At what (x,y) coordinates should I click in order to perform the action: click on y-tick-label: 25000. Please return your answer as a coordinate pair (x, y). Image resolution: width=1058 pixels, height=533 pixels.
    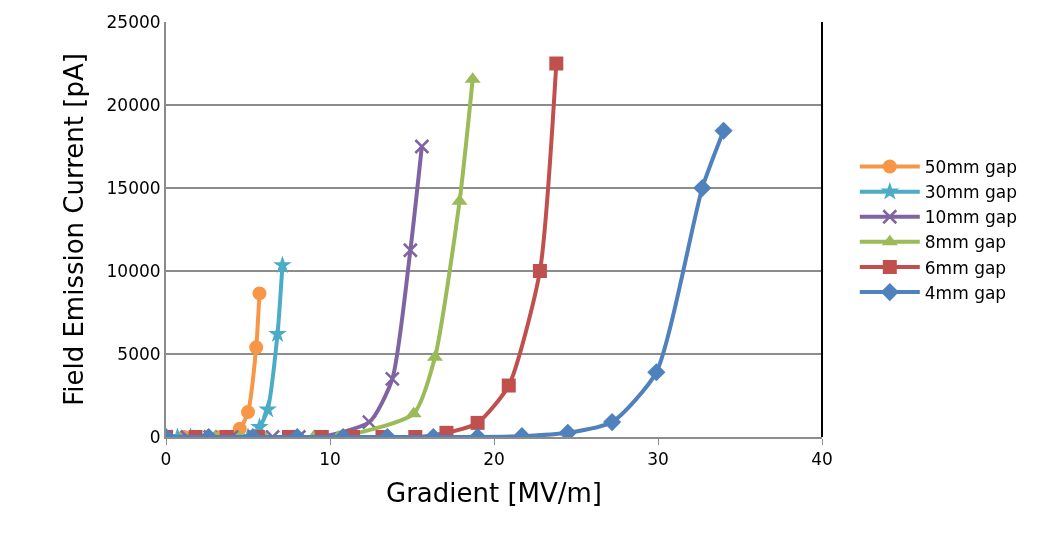
    Looking at the image, I should click on (133, 21).